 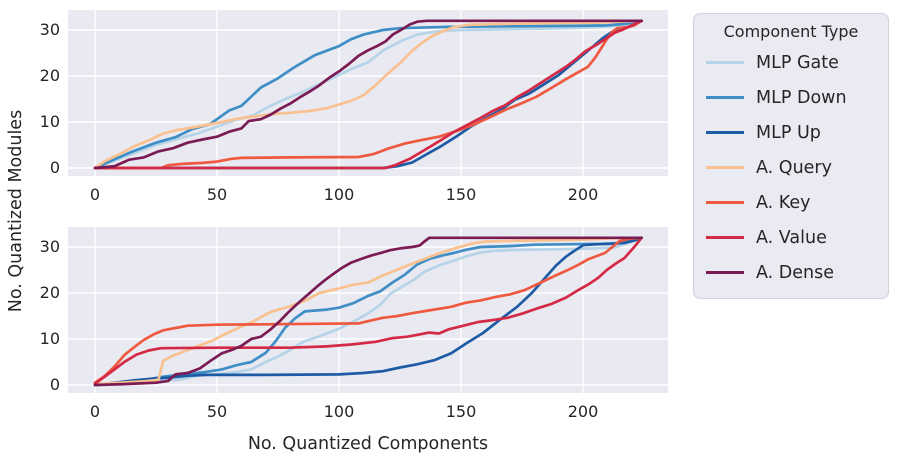 What do you see at coordinates (801, 97) in the screenshot?
I see `legend-item-label: MLP Down` at bounding box center [801, 97].